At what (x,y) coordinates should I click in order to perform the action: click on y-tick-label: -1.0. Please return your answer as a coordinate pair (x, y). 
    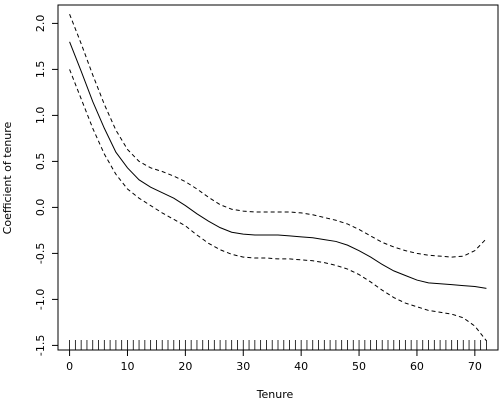
    Looking at the image, I should click on (40, 299).